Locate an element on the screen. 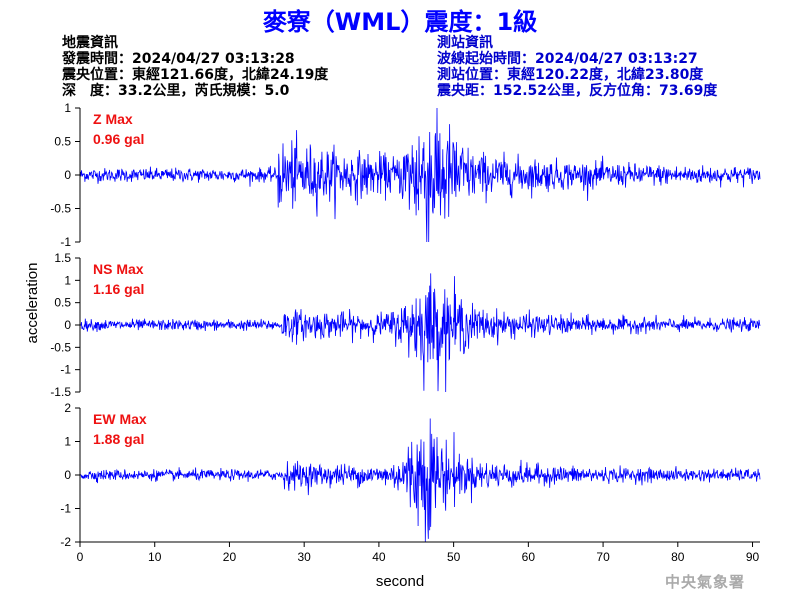  max-label-ns: NS Max is located at coordinates (118, 269).